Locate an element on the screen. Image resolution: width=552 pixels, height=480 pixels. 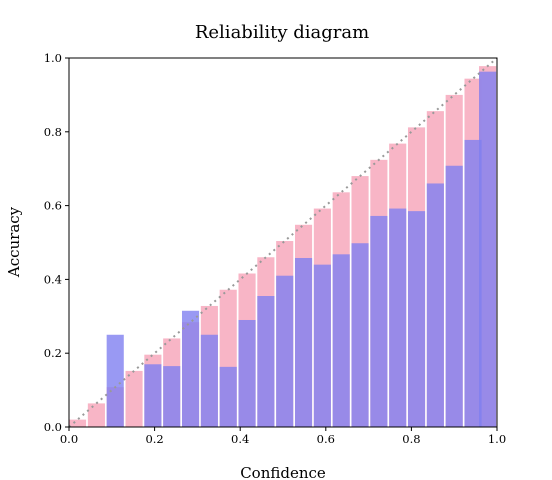
x-tick-label: 0.2 is located at coordinates (154, 439).